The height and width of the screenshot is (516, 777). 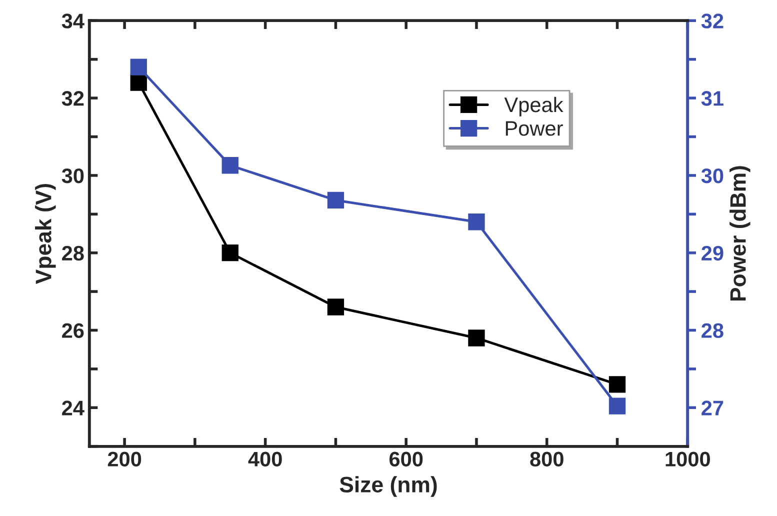 I want to click on y2-tick-label: 27, so click(x=713, y=408).